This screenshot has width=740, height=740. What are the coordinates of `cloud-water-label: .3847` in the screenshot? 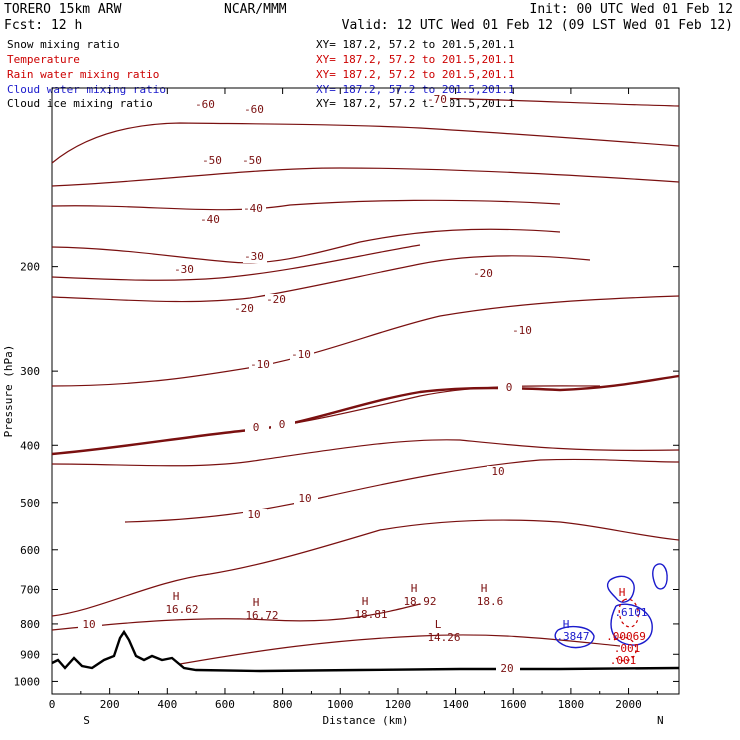 It's located at (572, 636).